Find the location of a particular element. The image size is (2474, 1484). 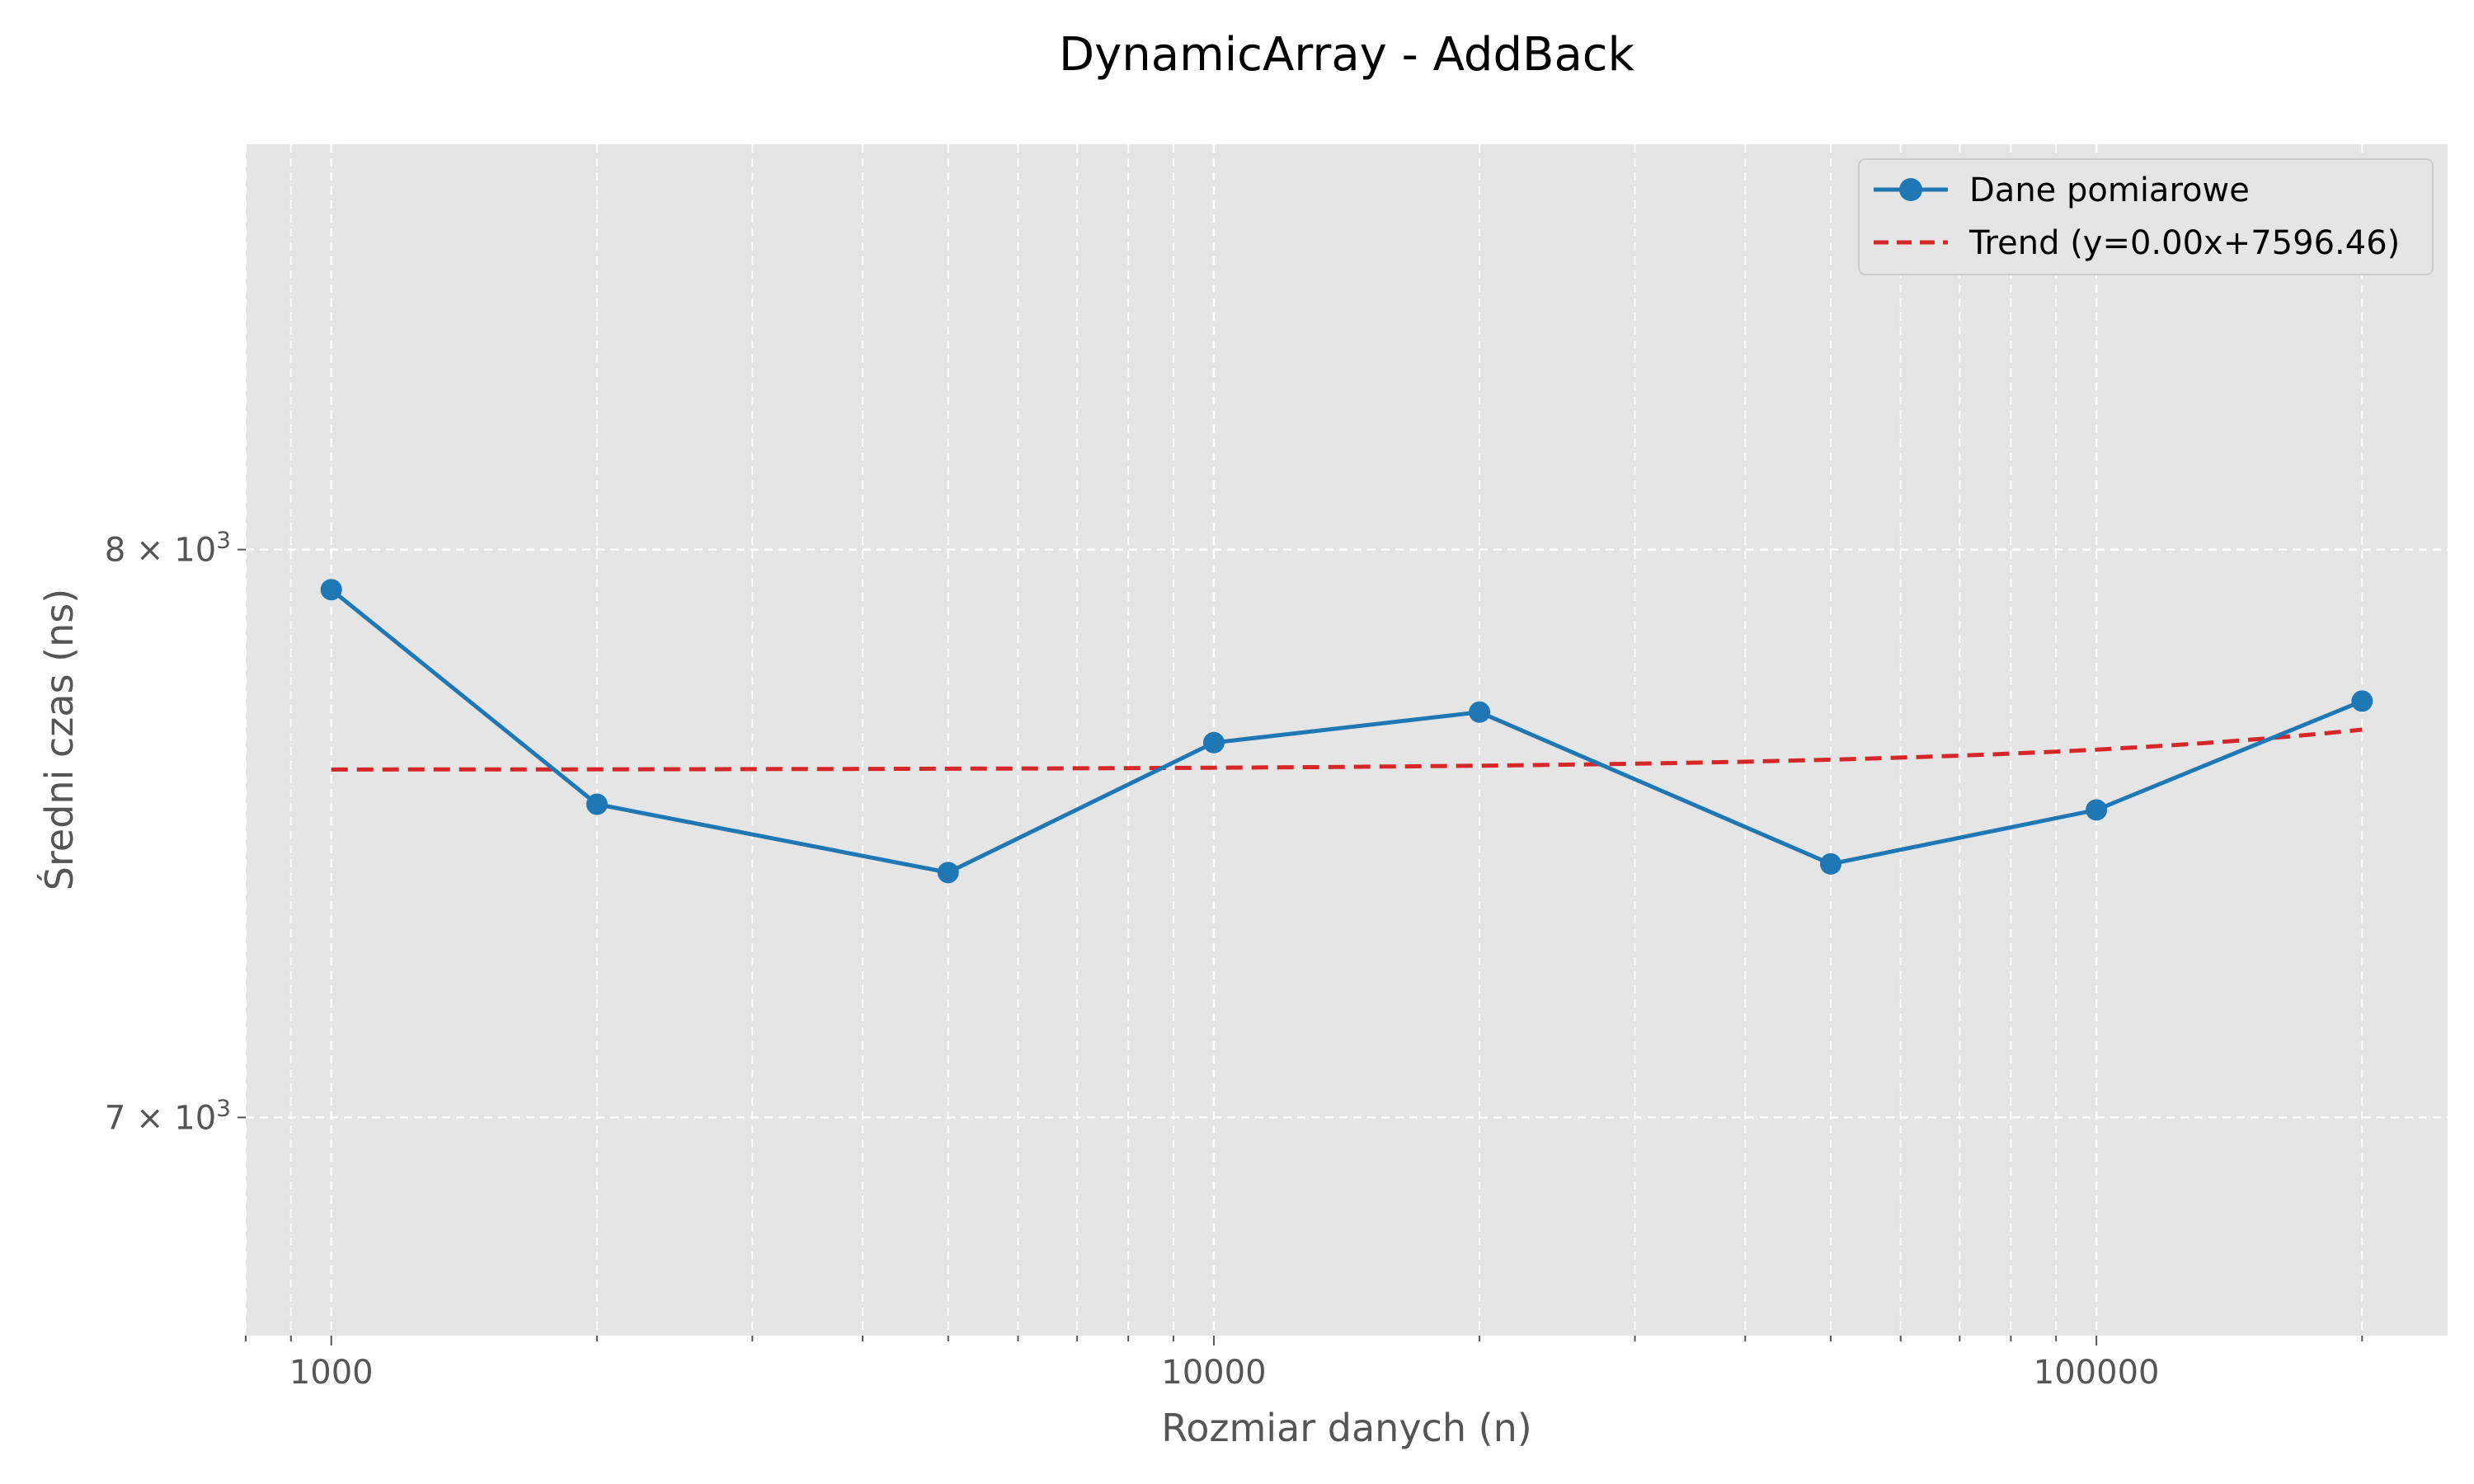

y-tick-label: 8 × 103 is located at coordinates (168, 548).